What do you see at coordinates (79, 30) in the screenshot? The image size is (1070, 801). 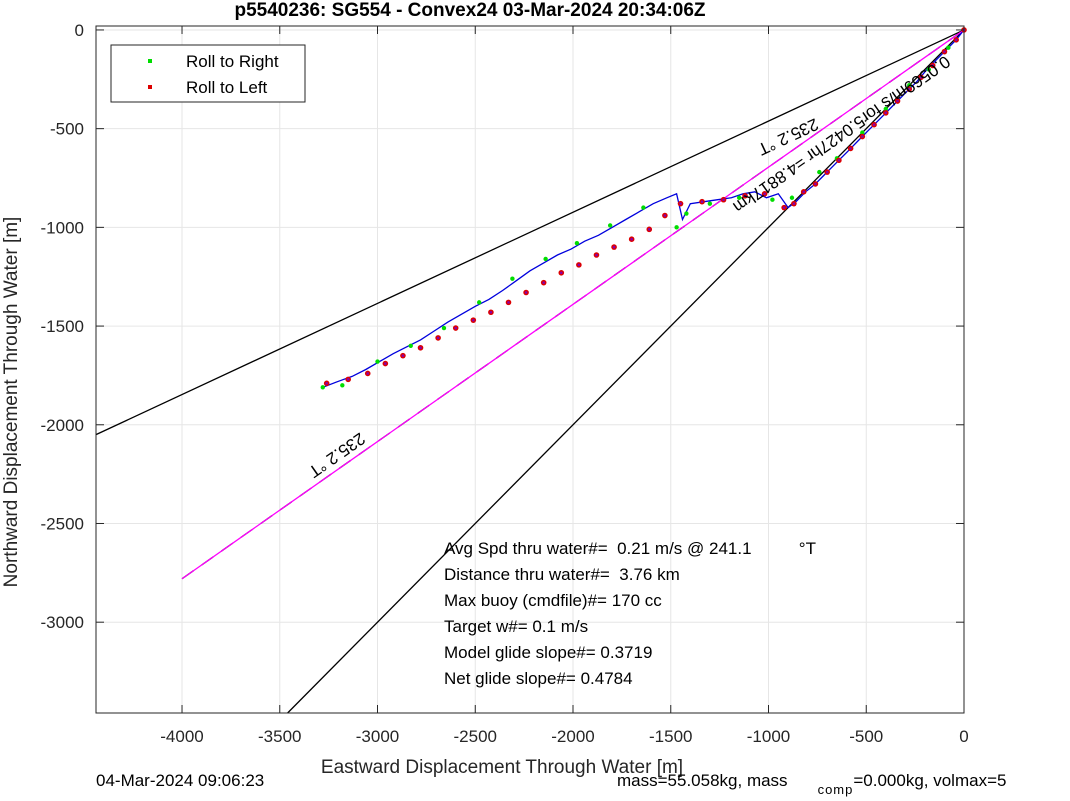 I see `y-tick-label: 0` at bounding box center [79, 30].